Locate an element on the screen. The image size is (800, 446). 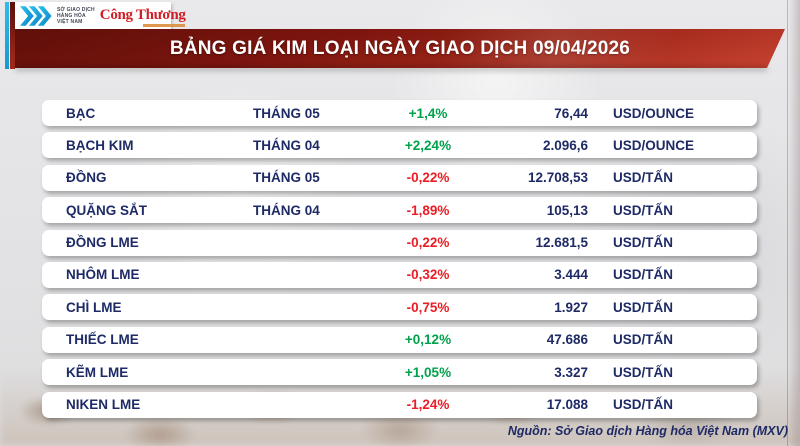
background-right-band is located at coordinates (793, 223).